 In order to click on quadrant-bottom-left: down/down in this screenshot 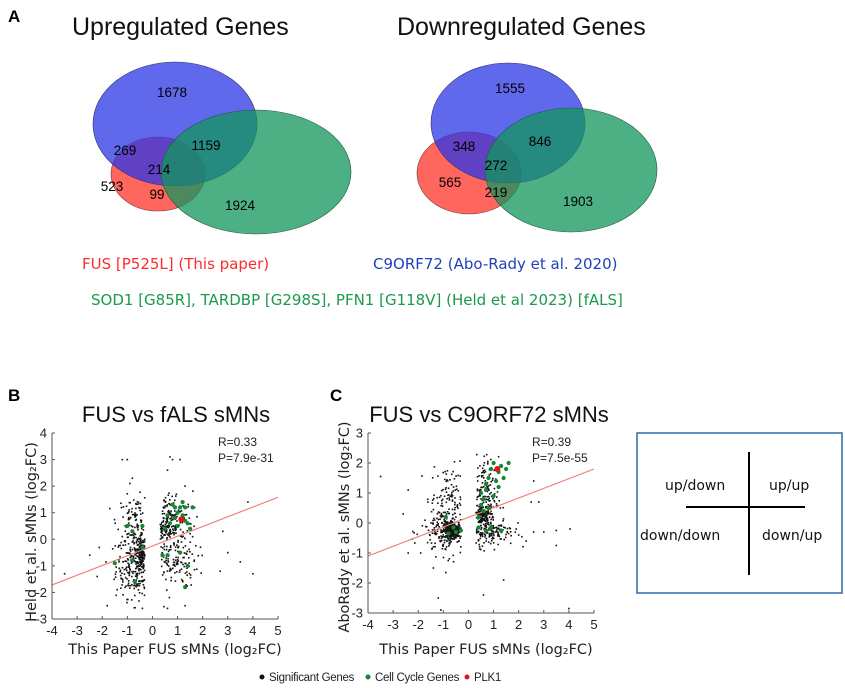, I will do `click(680, 536)`.